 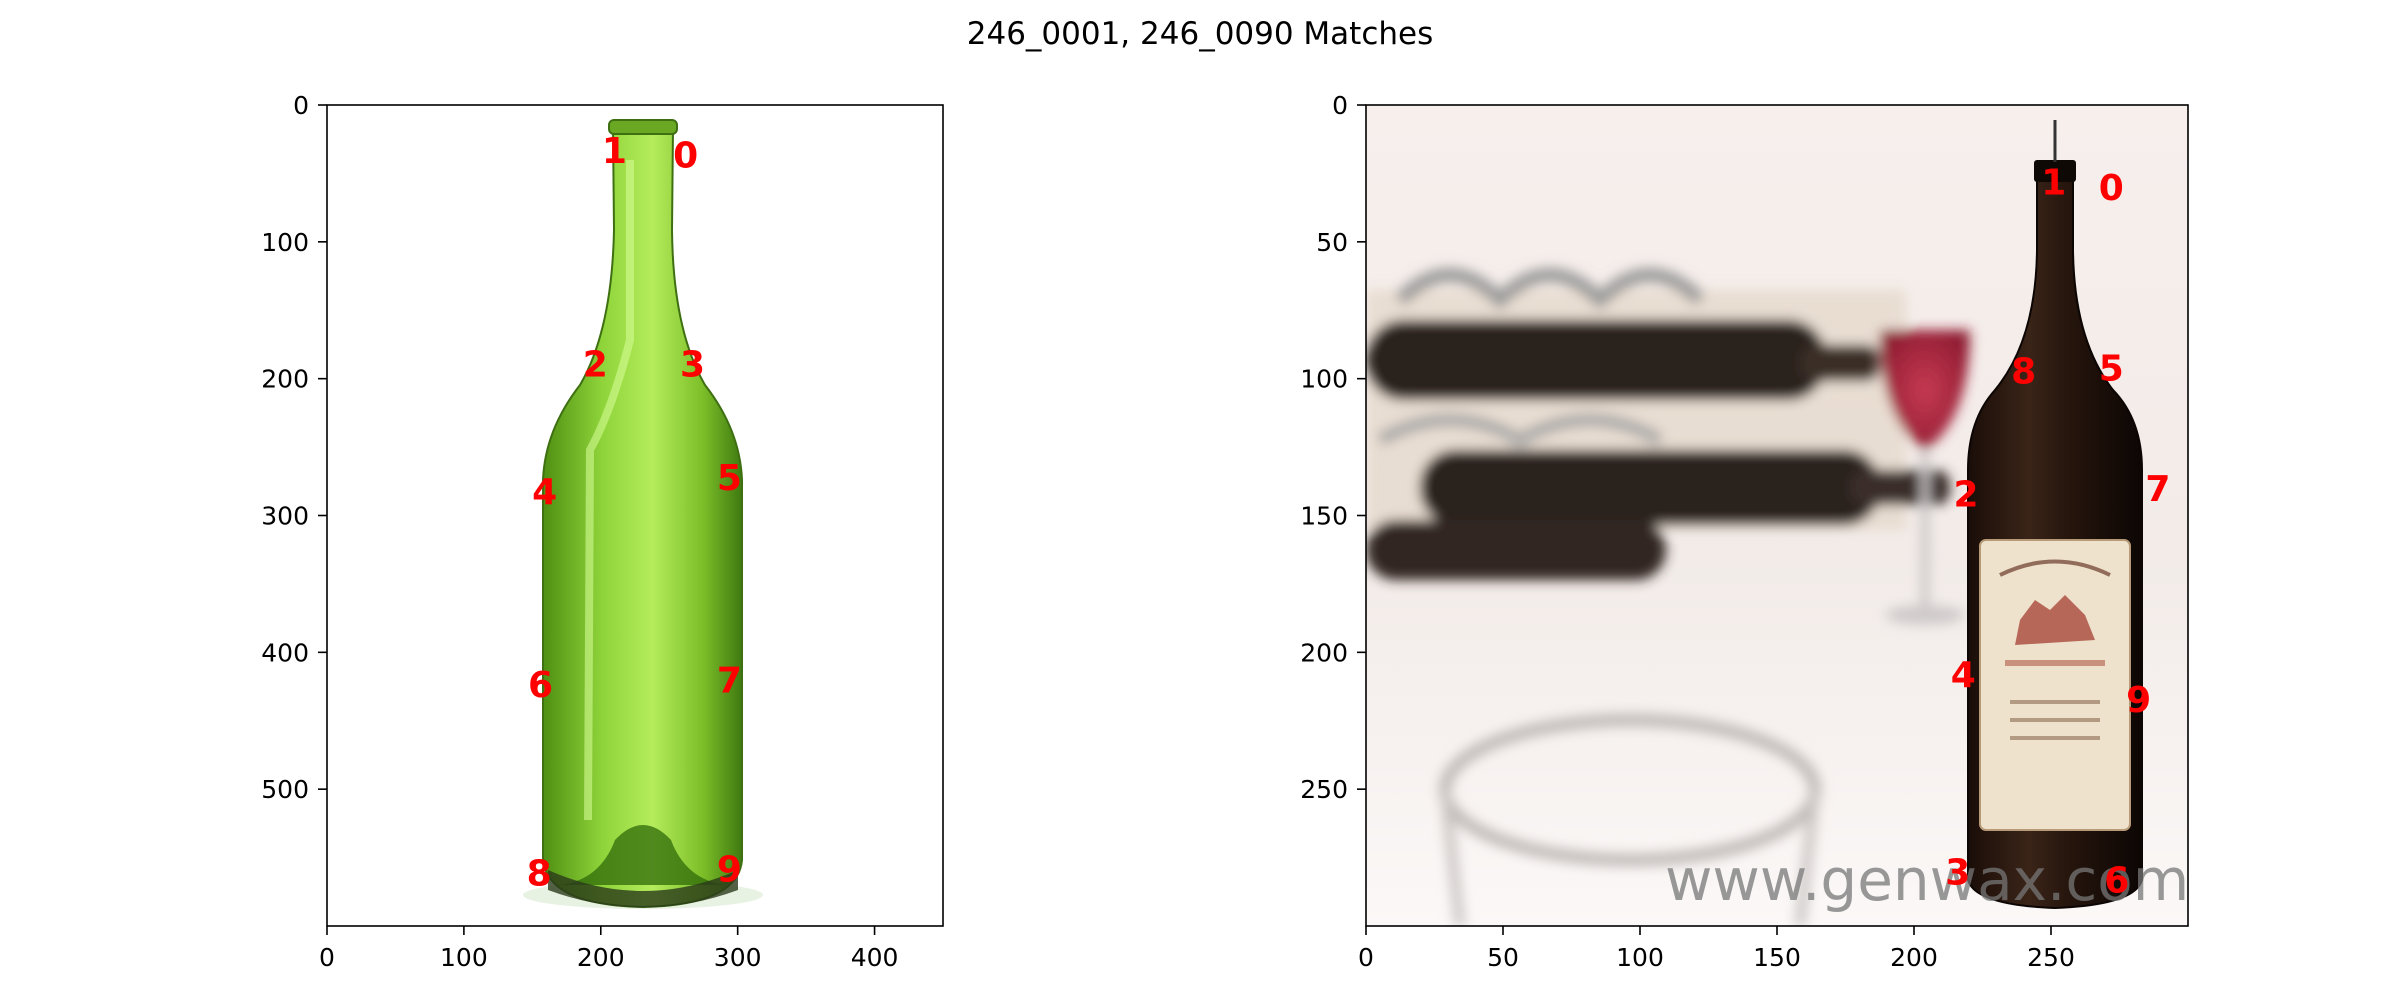 I want to click on left-y-tick-label: 100, so click(x=285, y=242).